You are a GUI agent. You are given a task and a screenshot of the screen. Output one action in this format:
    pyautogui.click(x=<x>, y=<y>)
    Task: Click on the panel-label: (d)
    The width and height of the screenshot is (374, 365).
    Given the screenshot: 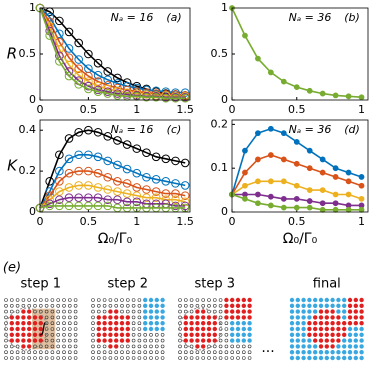 What is the action you would take?
    pyautogui.click(x=352, y=129)
    